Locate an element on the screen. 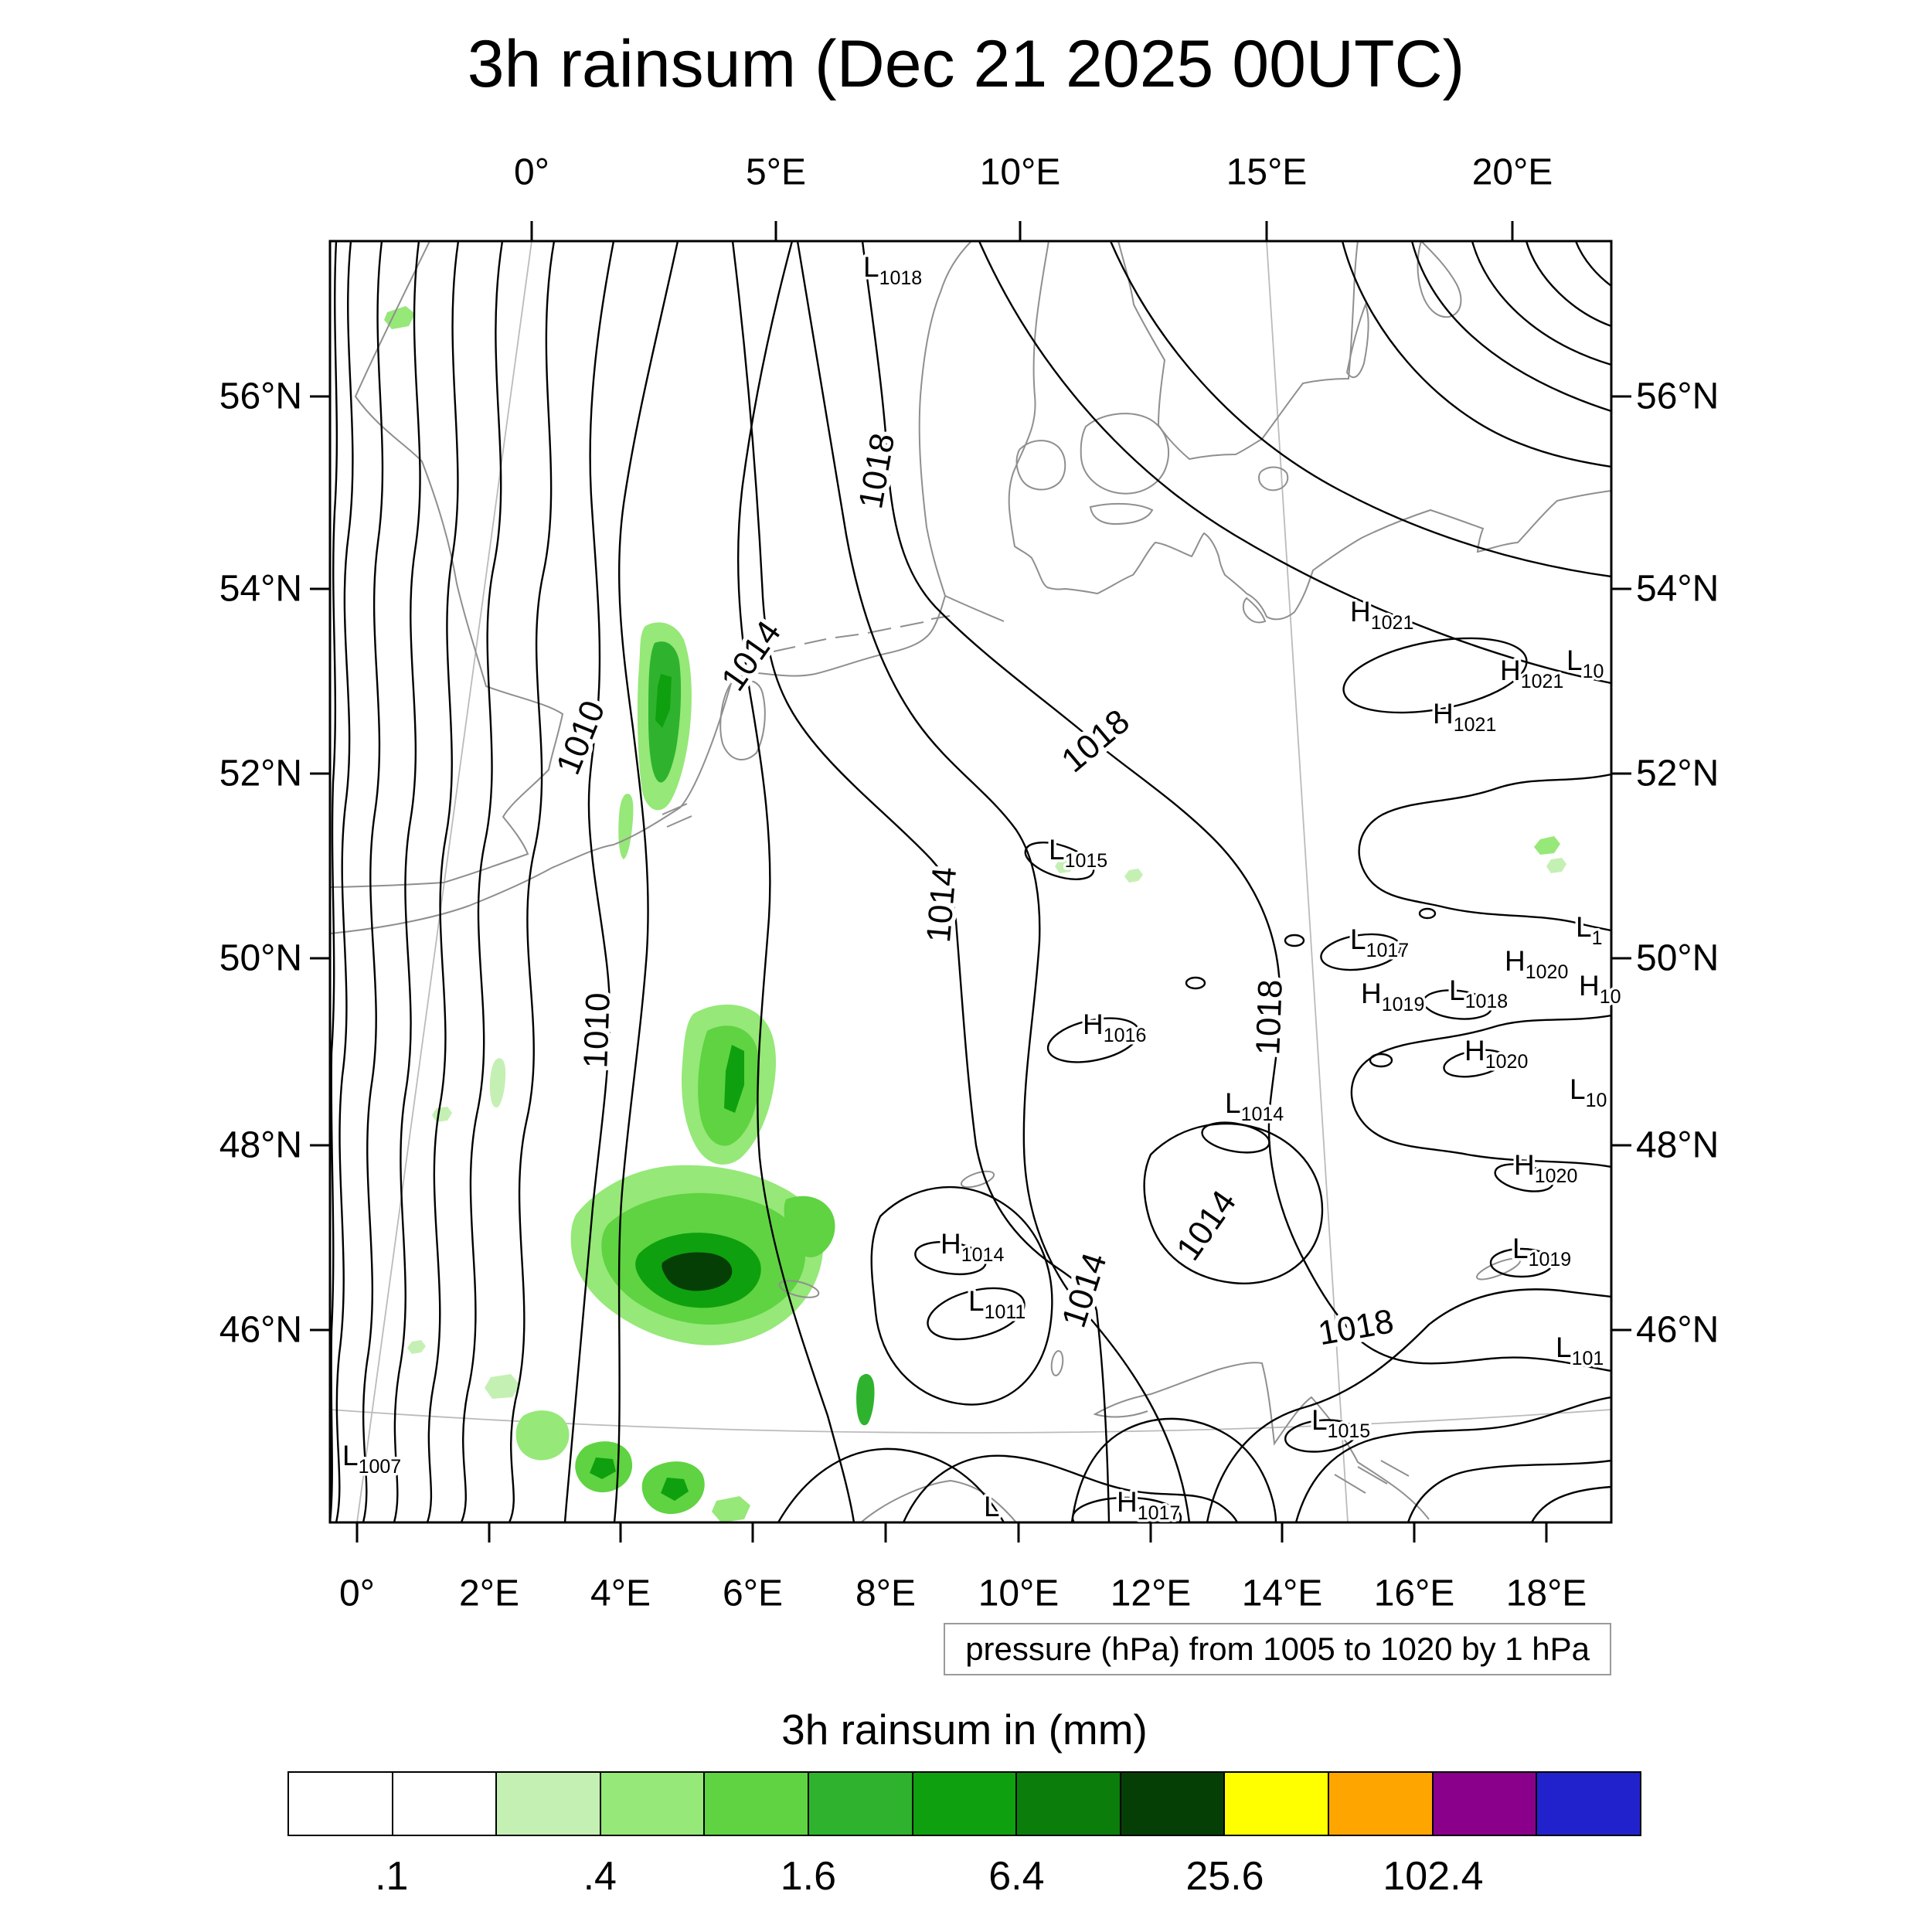 This screenshot has height=1932, width=1932. bottom-axis-label: 4°E is located at coordinates (620, 1594).